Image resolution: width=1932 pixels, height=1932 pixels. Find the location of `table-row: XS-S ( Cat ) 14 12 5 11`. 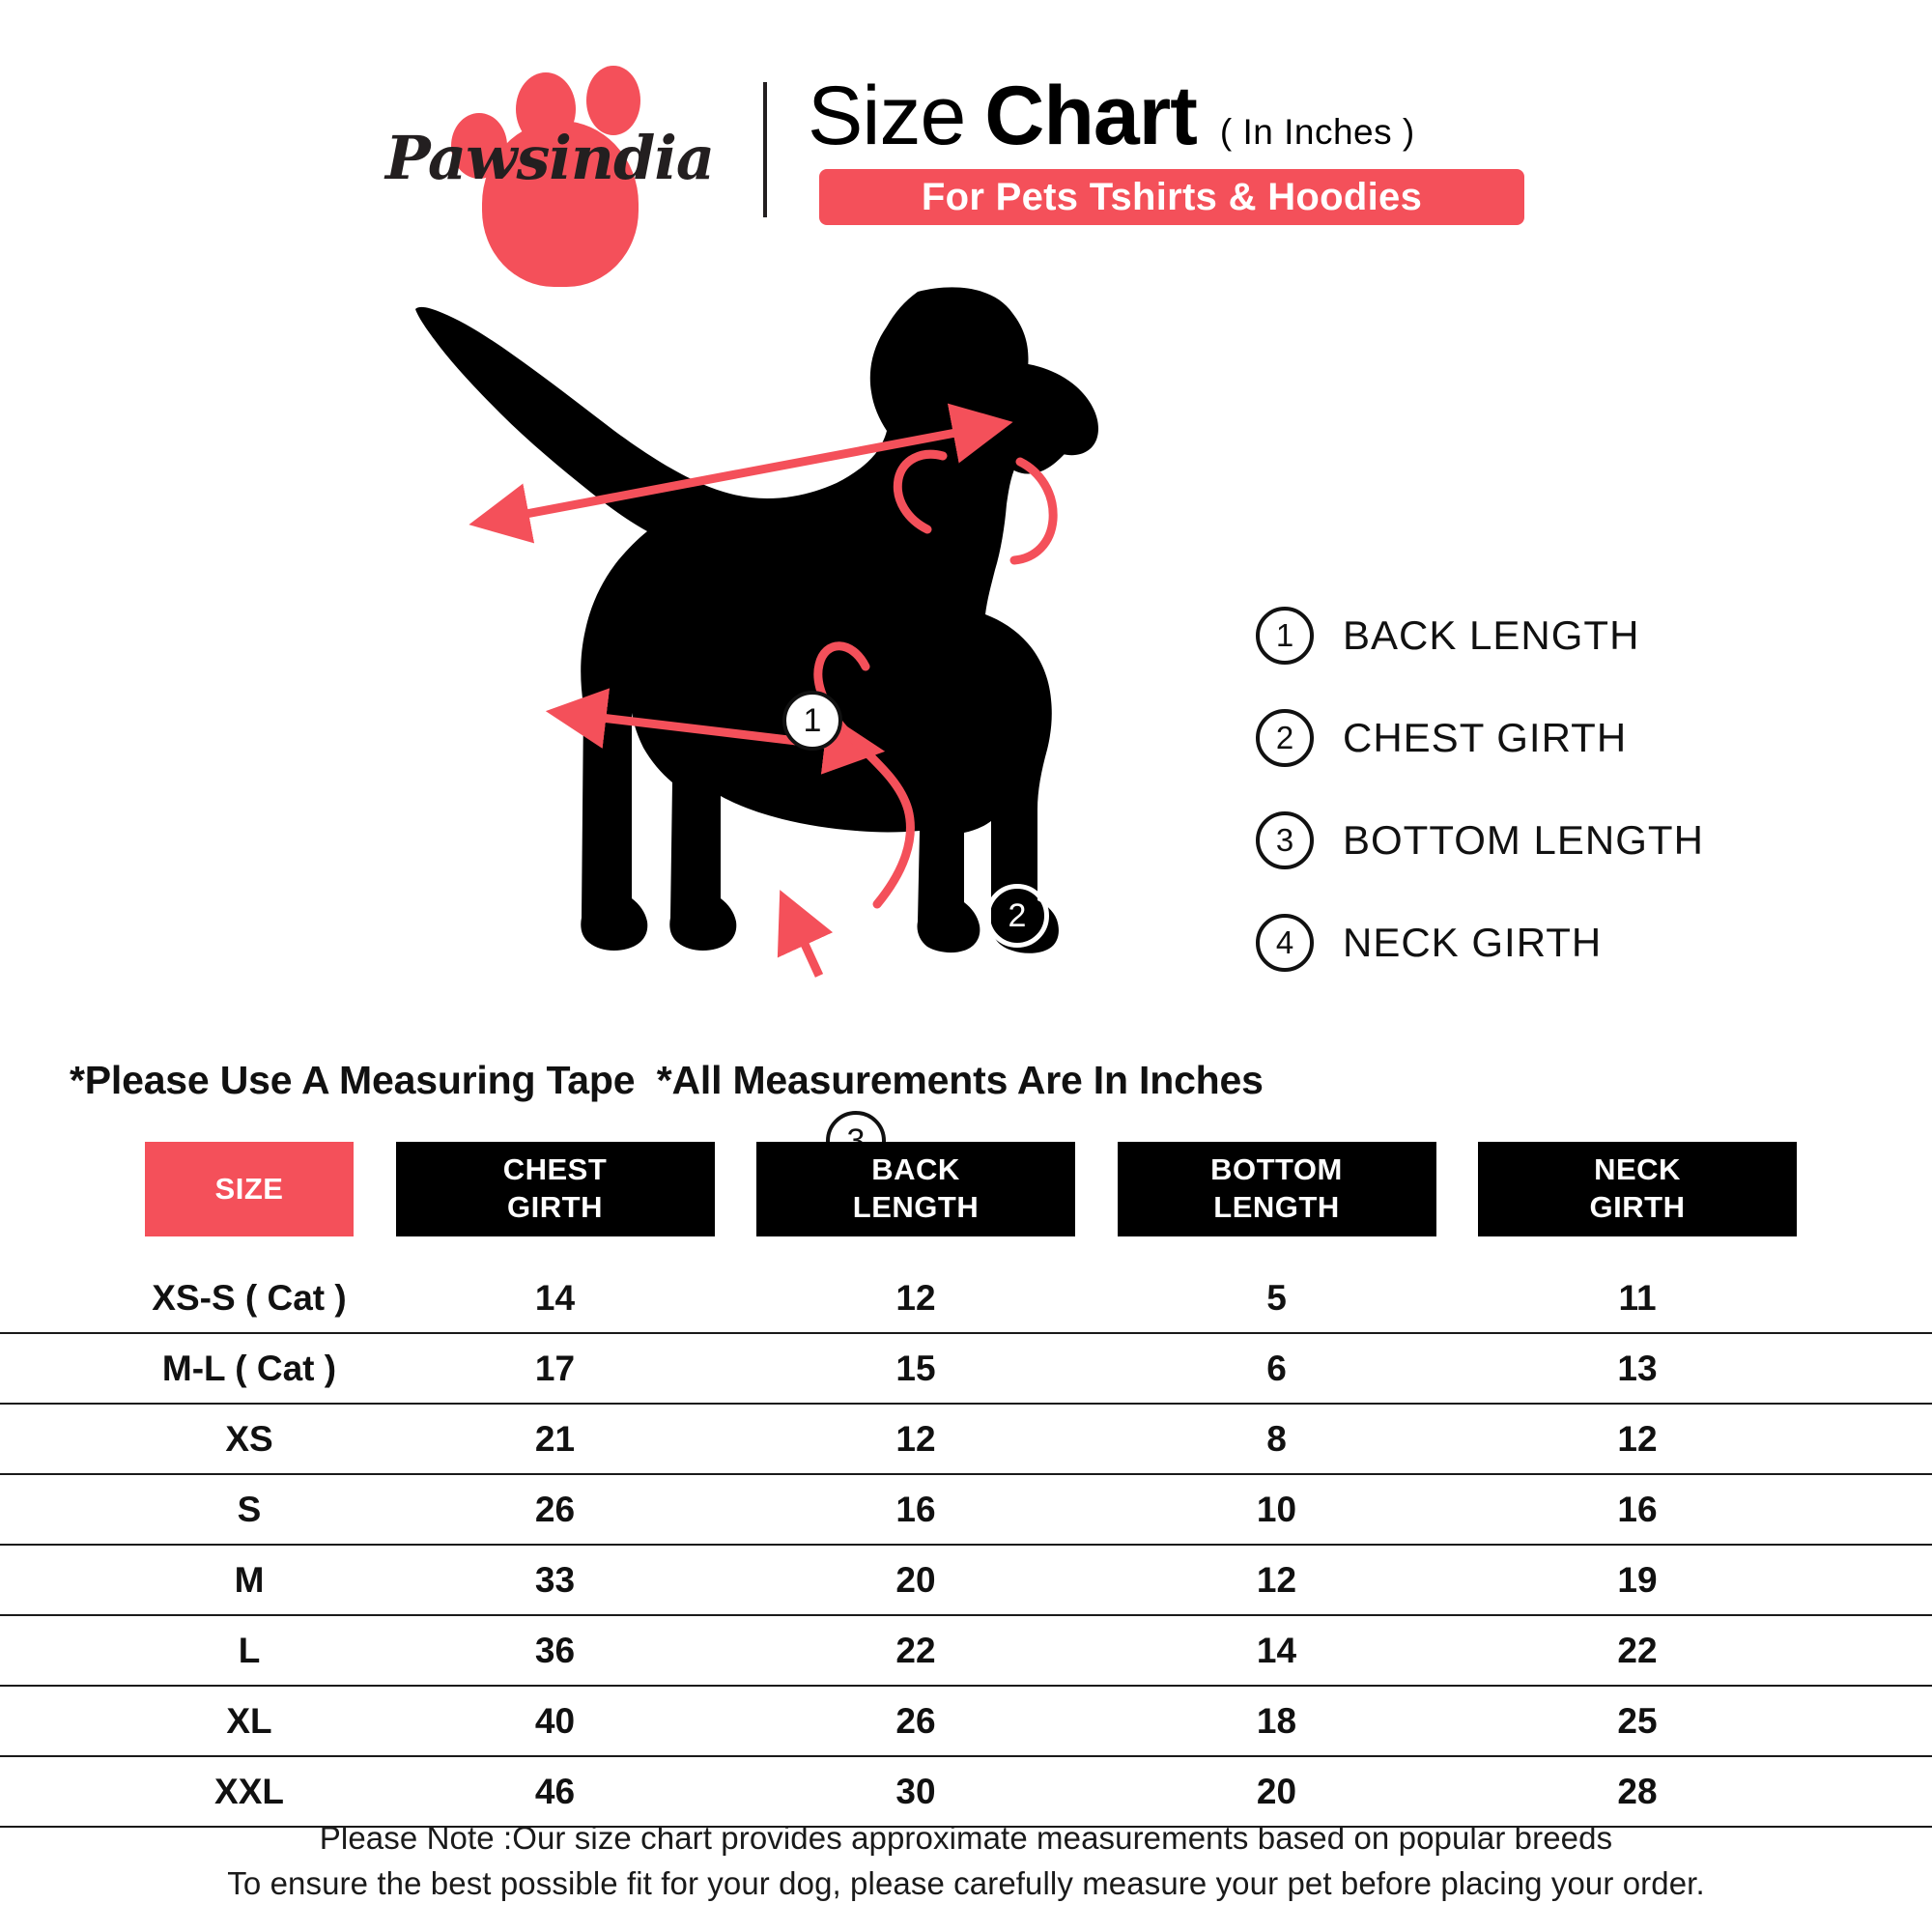

table-row: XS-S ( Cat ) 14 12 5 11 is located at coordinates (966, 1299).